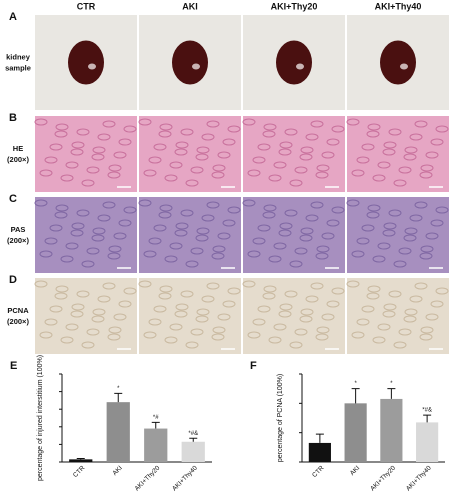 This screenshot has height=500, width=454. I want to click on row-label: sample, so click(18, 67).